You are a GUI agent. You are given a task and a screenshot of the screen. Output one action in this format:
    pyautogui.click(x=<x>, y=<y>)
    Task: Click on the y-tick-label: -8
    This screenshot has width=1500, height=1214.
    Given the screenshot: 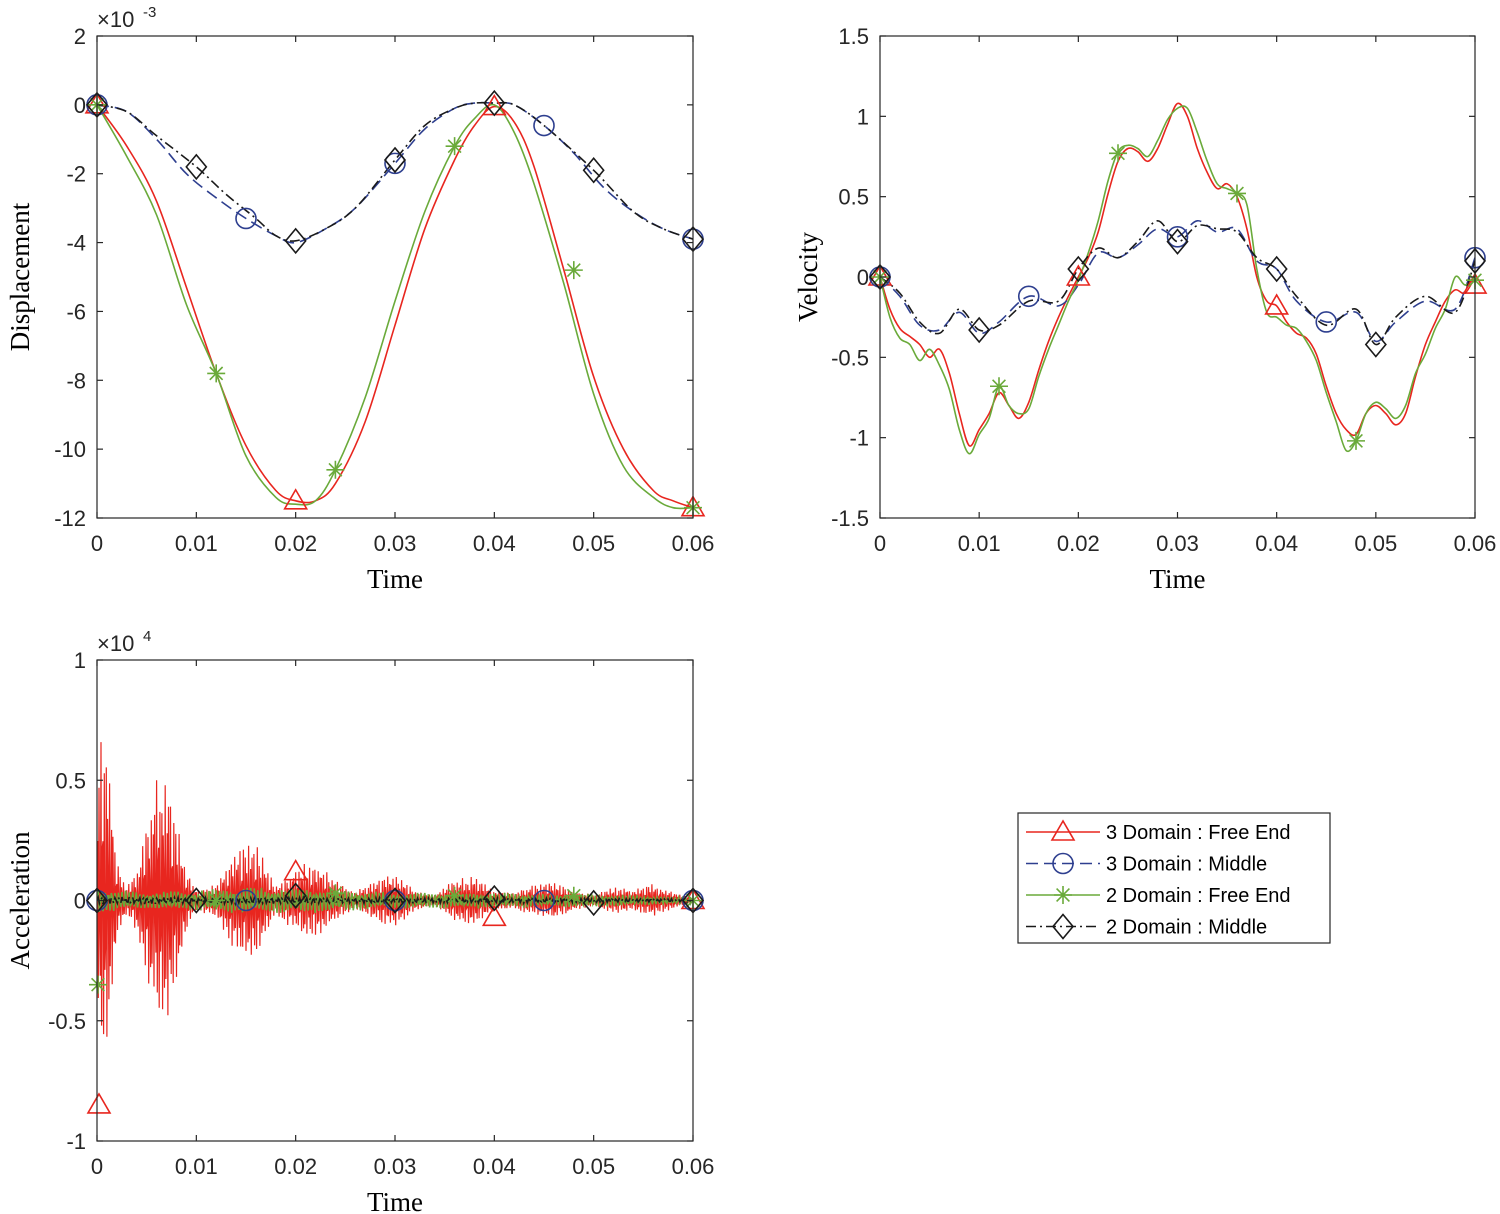 What is the action you would take?
    pyautogui.click(x=76, y=380)
    